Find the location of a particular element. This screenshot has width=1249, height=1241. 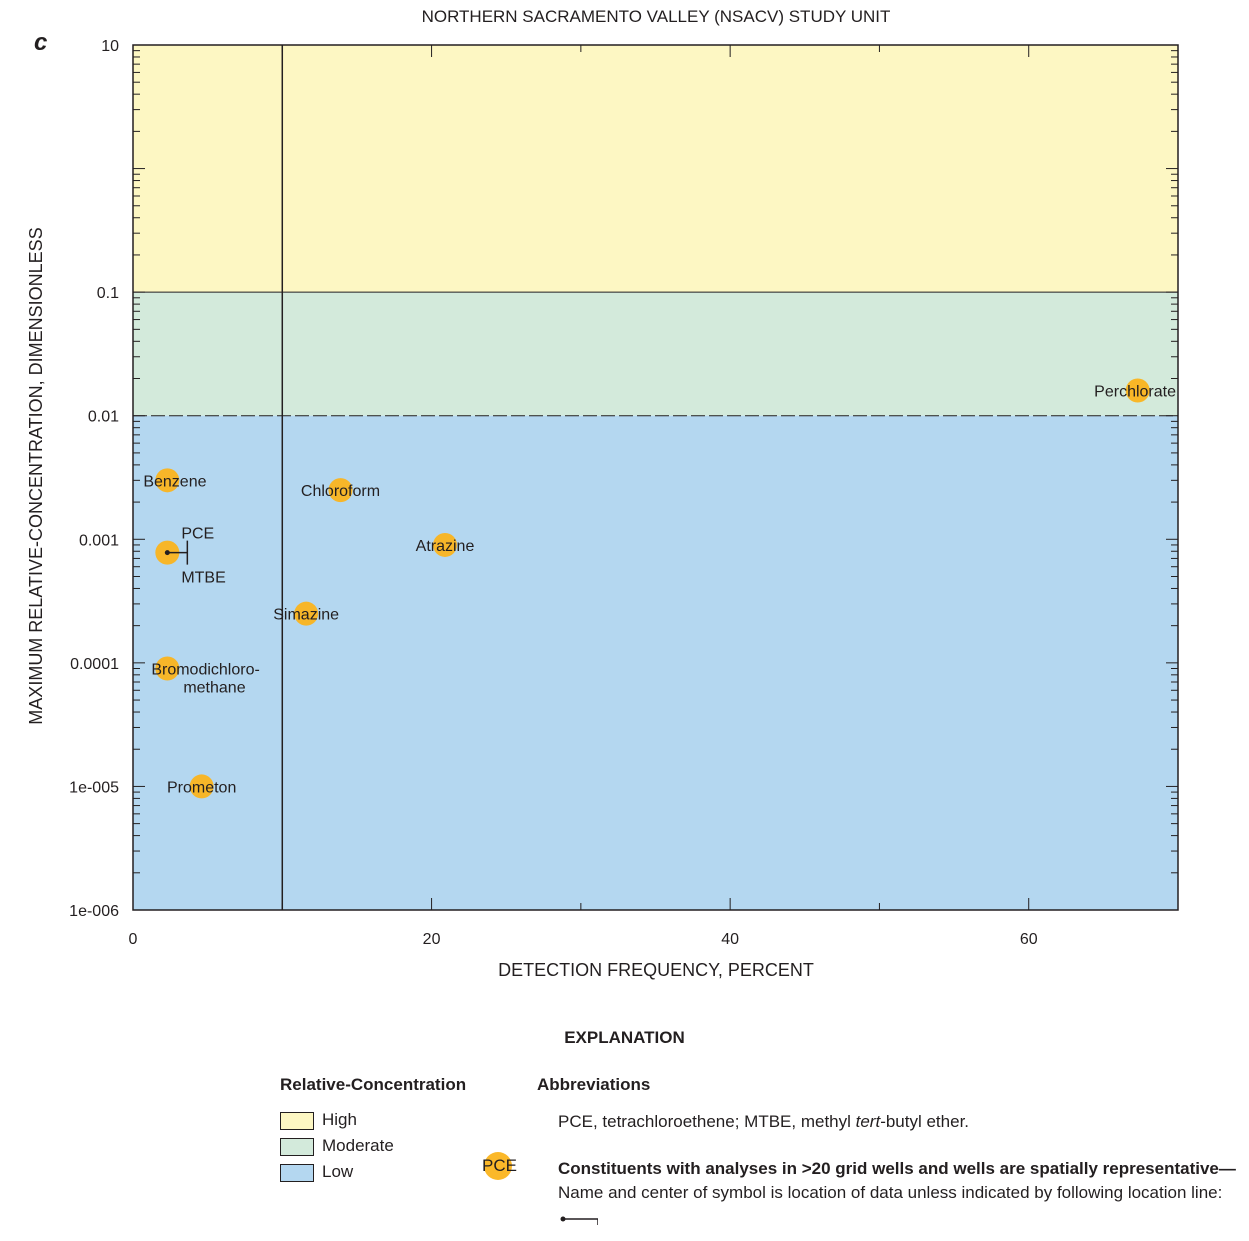

band-moderate is located at coordinates (655, 354).